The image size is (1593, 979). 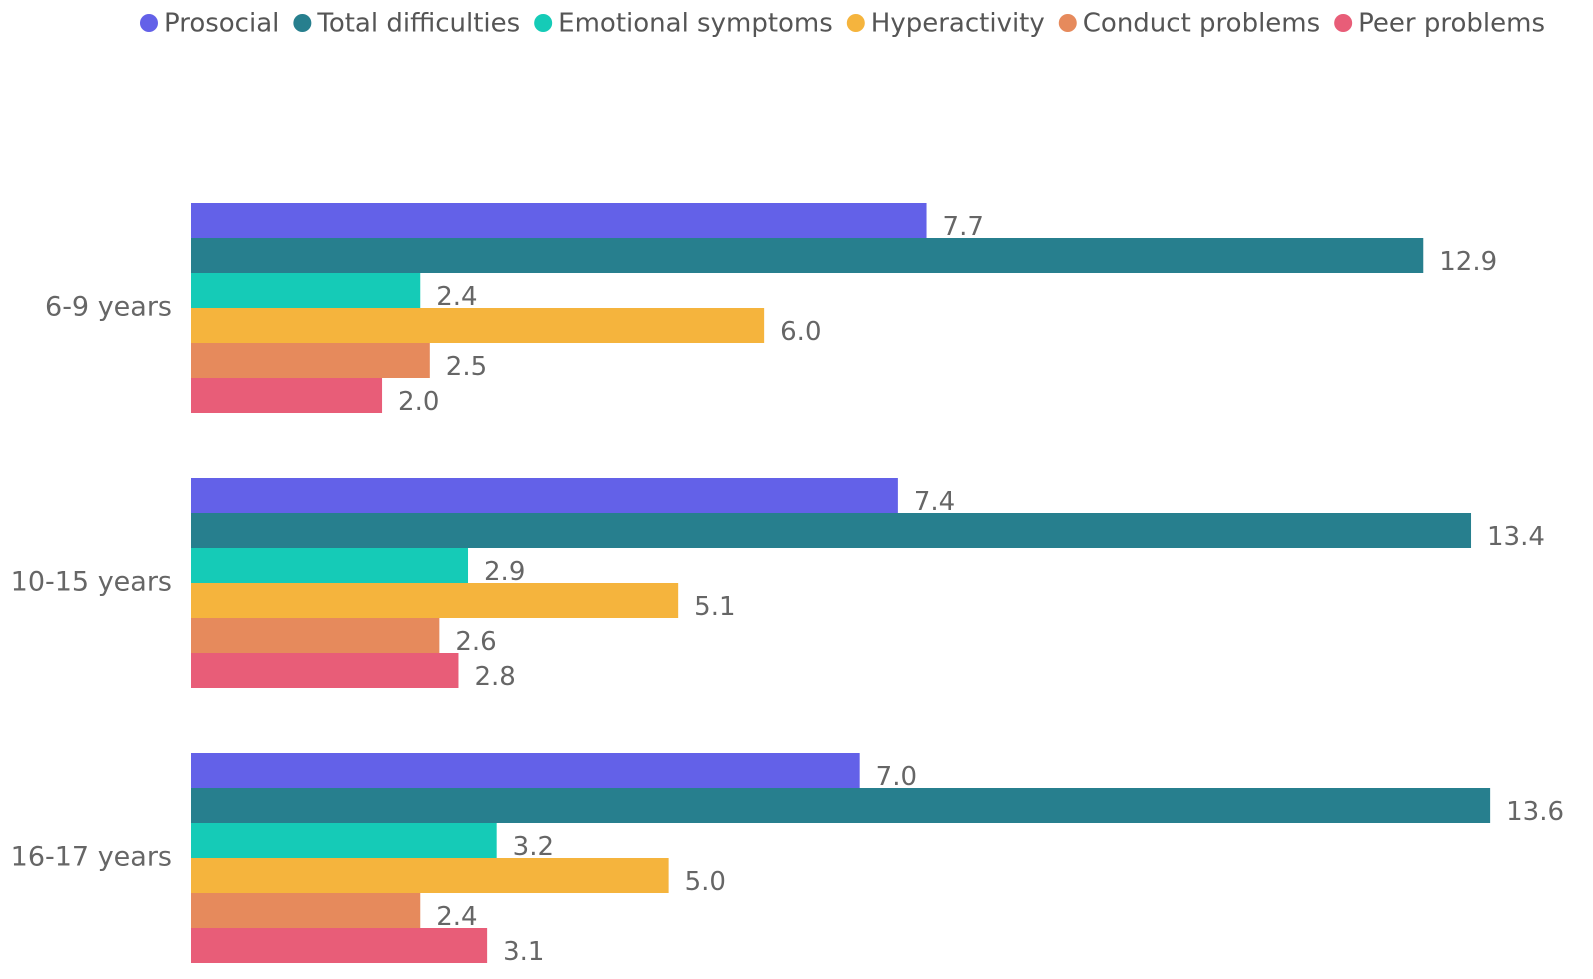 I want to click on data-label: 2.6, so click(x=475, y=642).